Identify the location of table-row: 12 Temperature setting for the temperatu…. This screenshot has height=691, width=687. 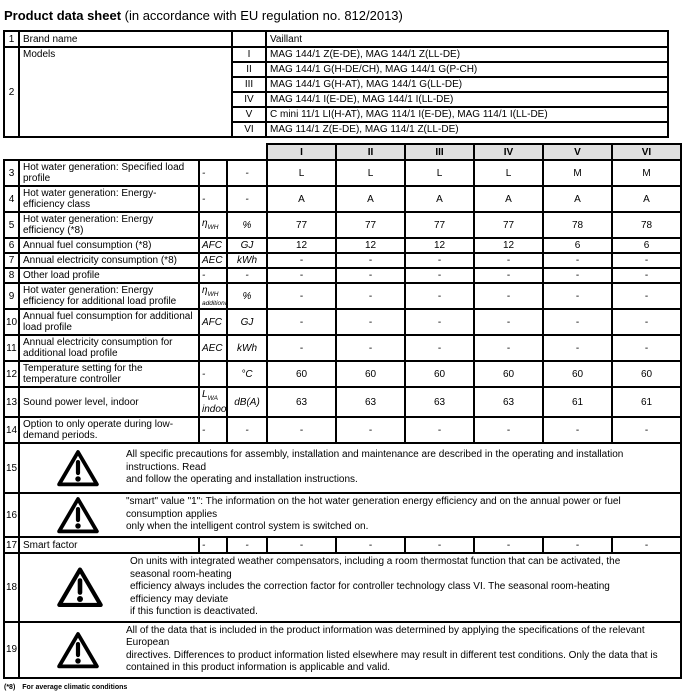
(342, 374).